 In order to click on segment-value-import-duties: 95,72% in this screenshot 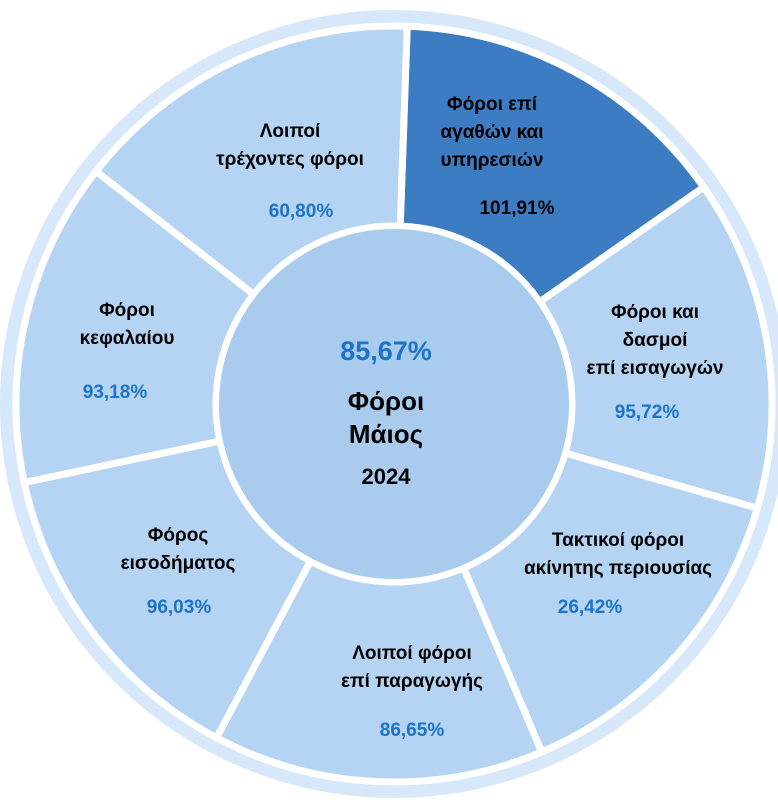, I will do `click(647, 413)`.